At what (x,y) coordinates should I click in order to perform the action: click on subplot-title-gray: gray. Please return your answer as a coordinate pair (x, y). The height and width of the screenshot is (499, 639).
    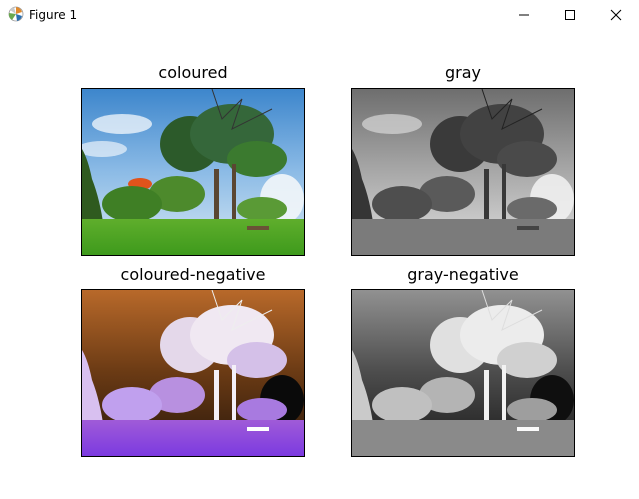
    Looking at the image, I should click on (462, 72).